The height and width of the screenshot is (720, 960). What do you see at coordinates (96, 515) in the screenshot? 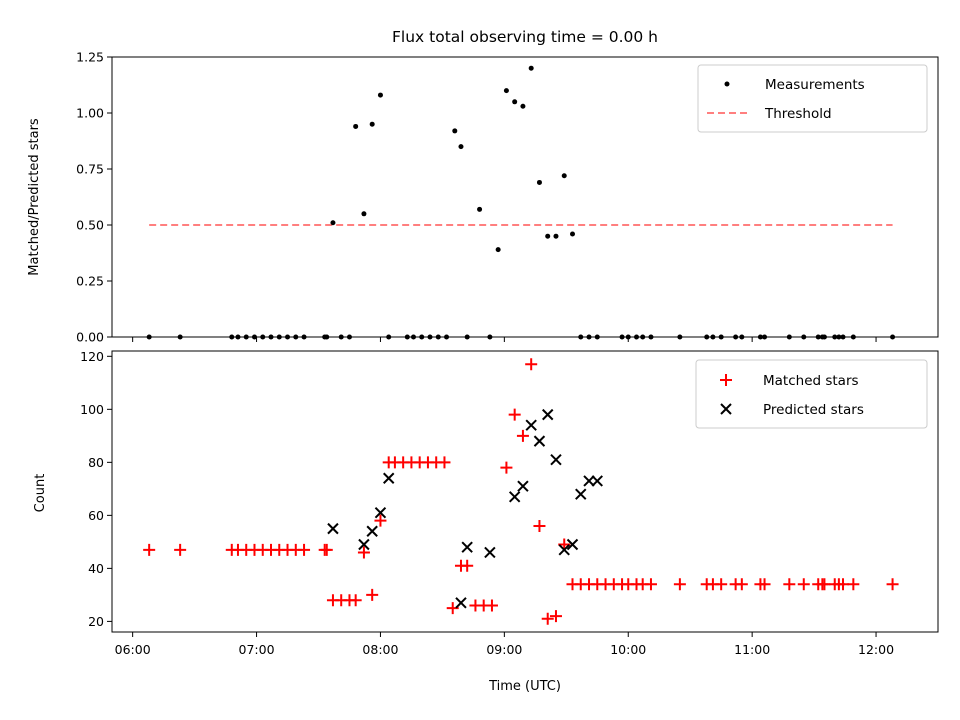
I see `bottom-y-tick-label: 60` at bounding box center [96, 515].